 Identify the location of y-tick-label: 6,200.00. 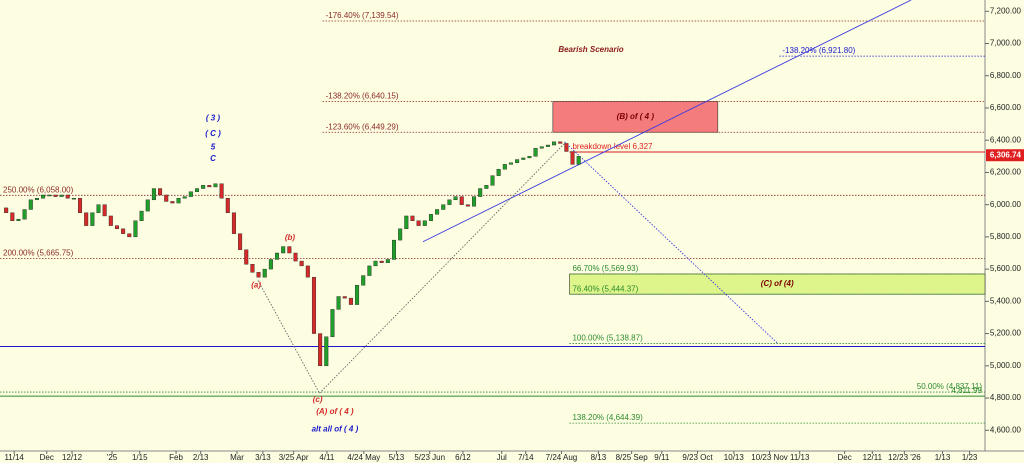
(1006, 172).